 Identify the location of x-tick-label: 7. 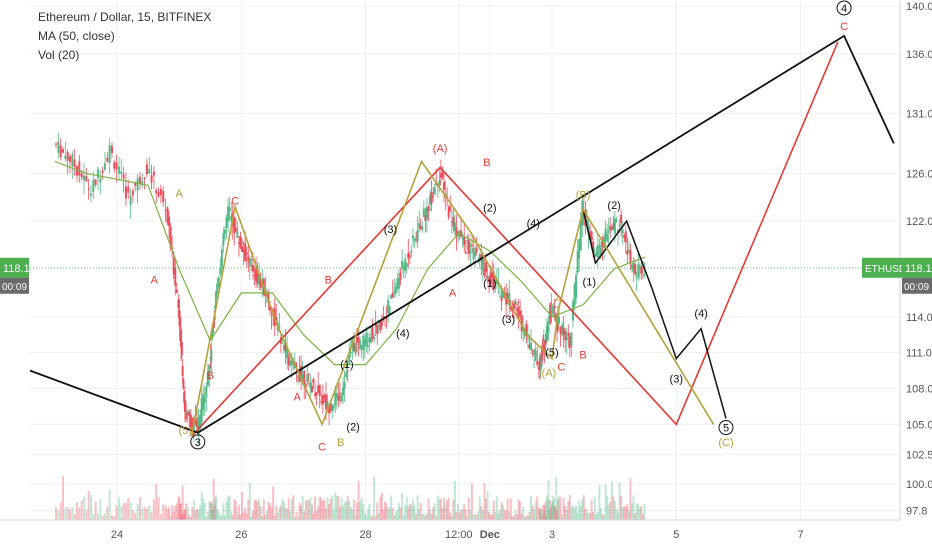
(801, 535).